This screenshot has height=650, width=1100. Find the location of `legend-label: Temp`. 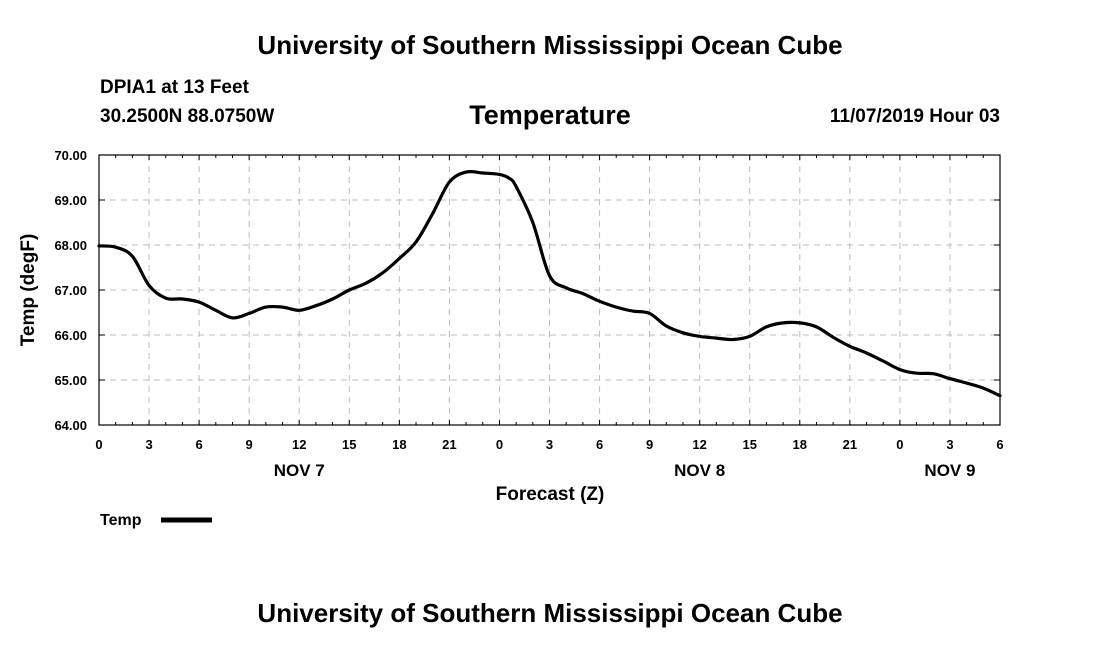

legend-label: Temp is located at coordinates (121, 520).